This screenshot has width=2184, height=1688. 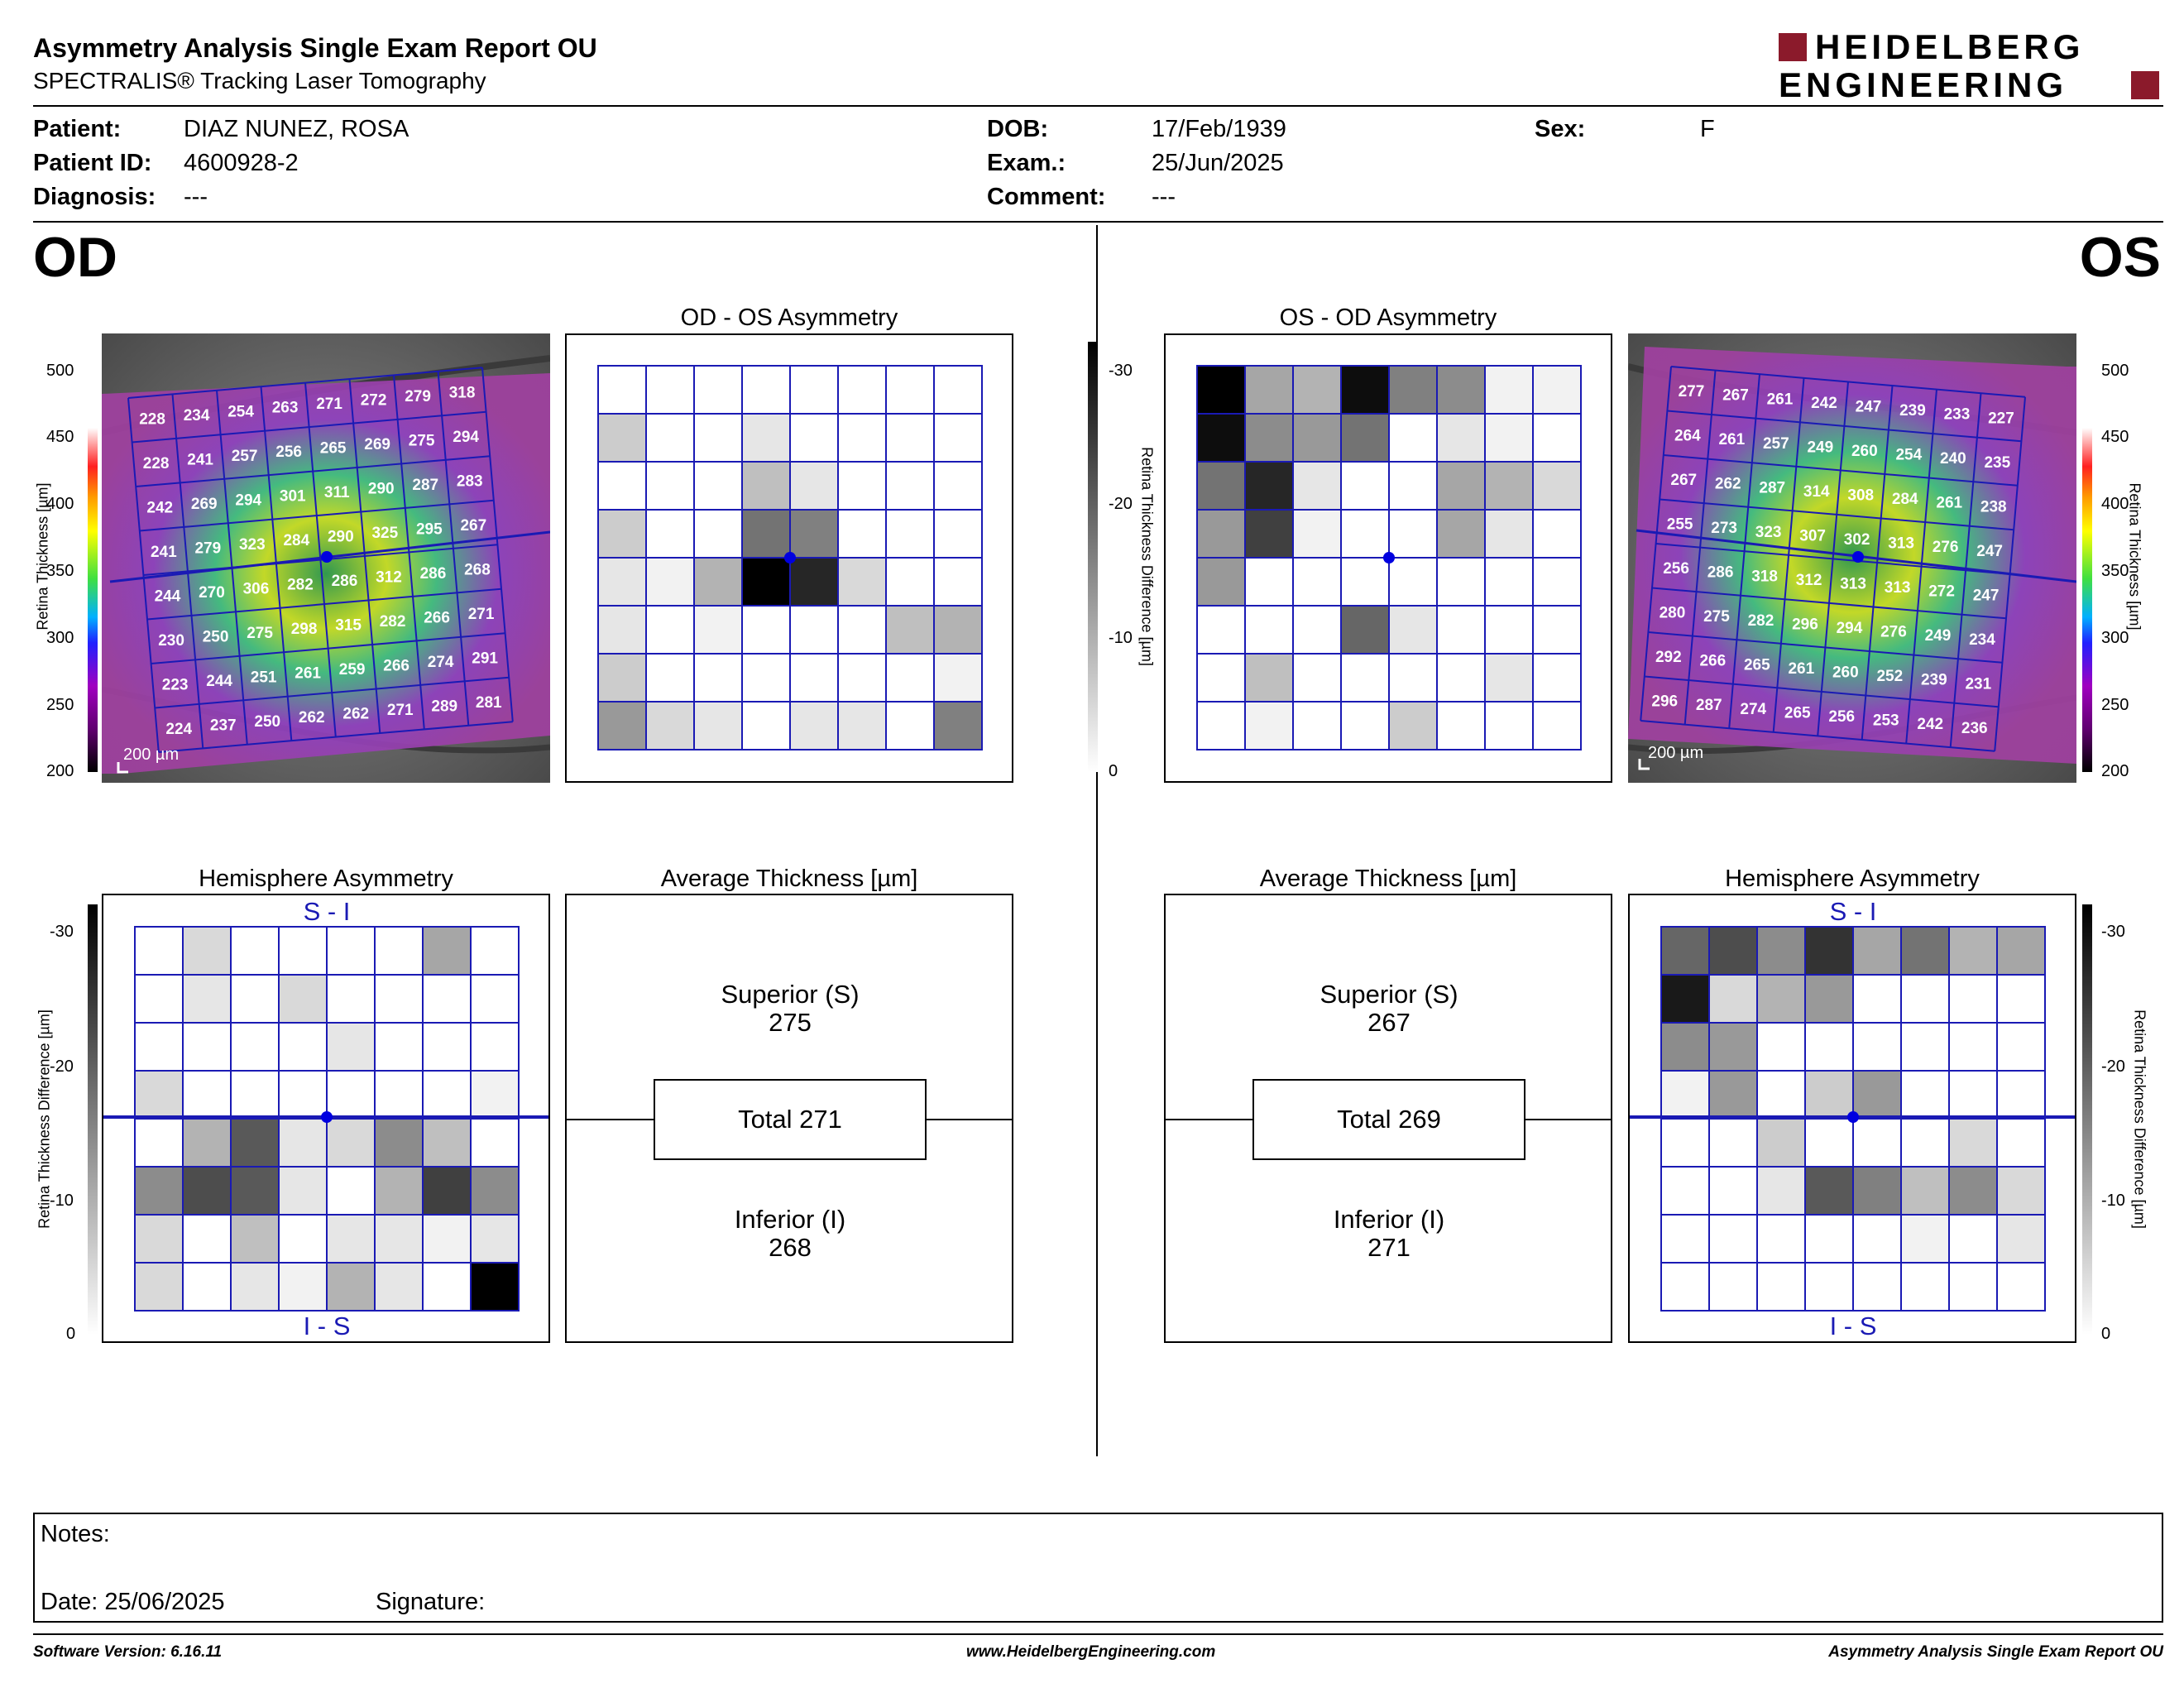 I want to click on logo-square-top, so click(x=1793, y=47).